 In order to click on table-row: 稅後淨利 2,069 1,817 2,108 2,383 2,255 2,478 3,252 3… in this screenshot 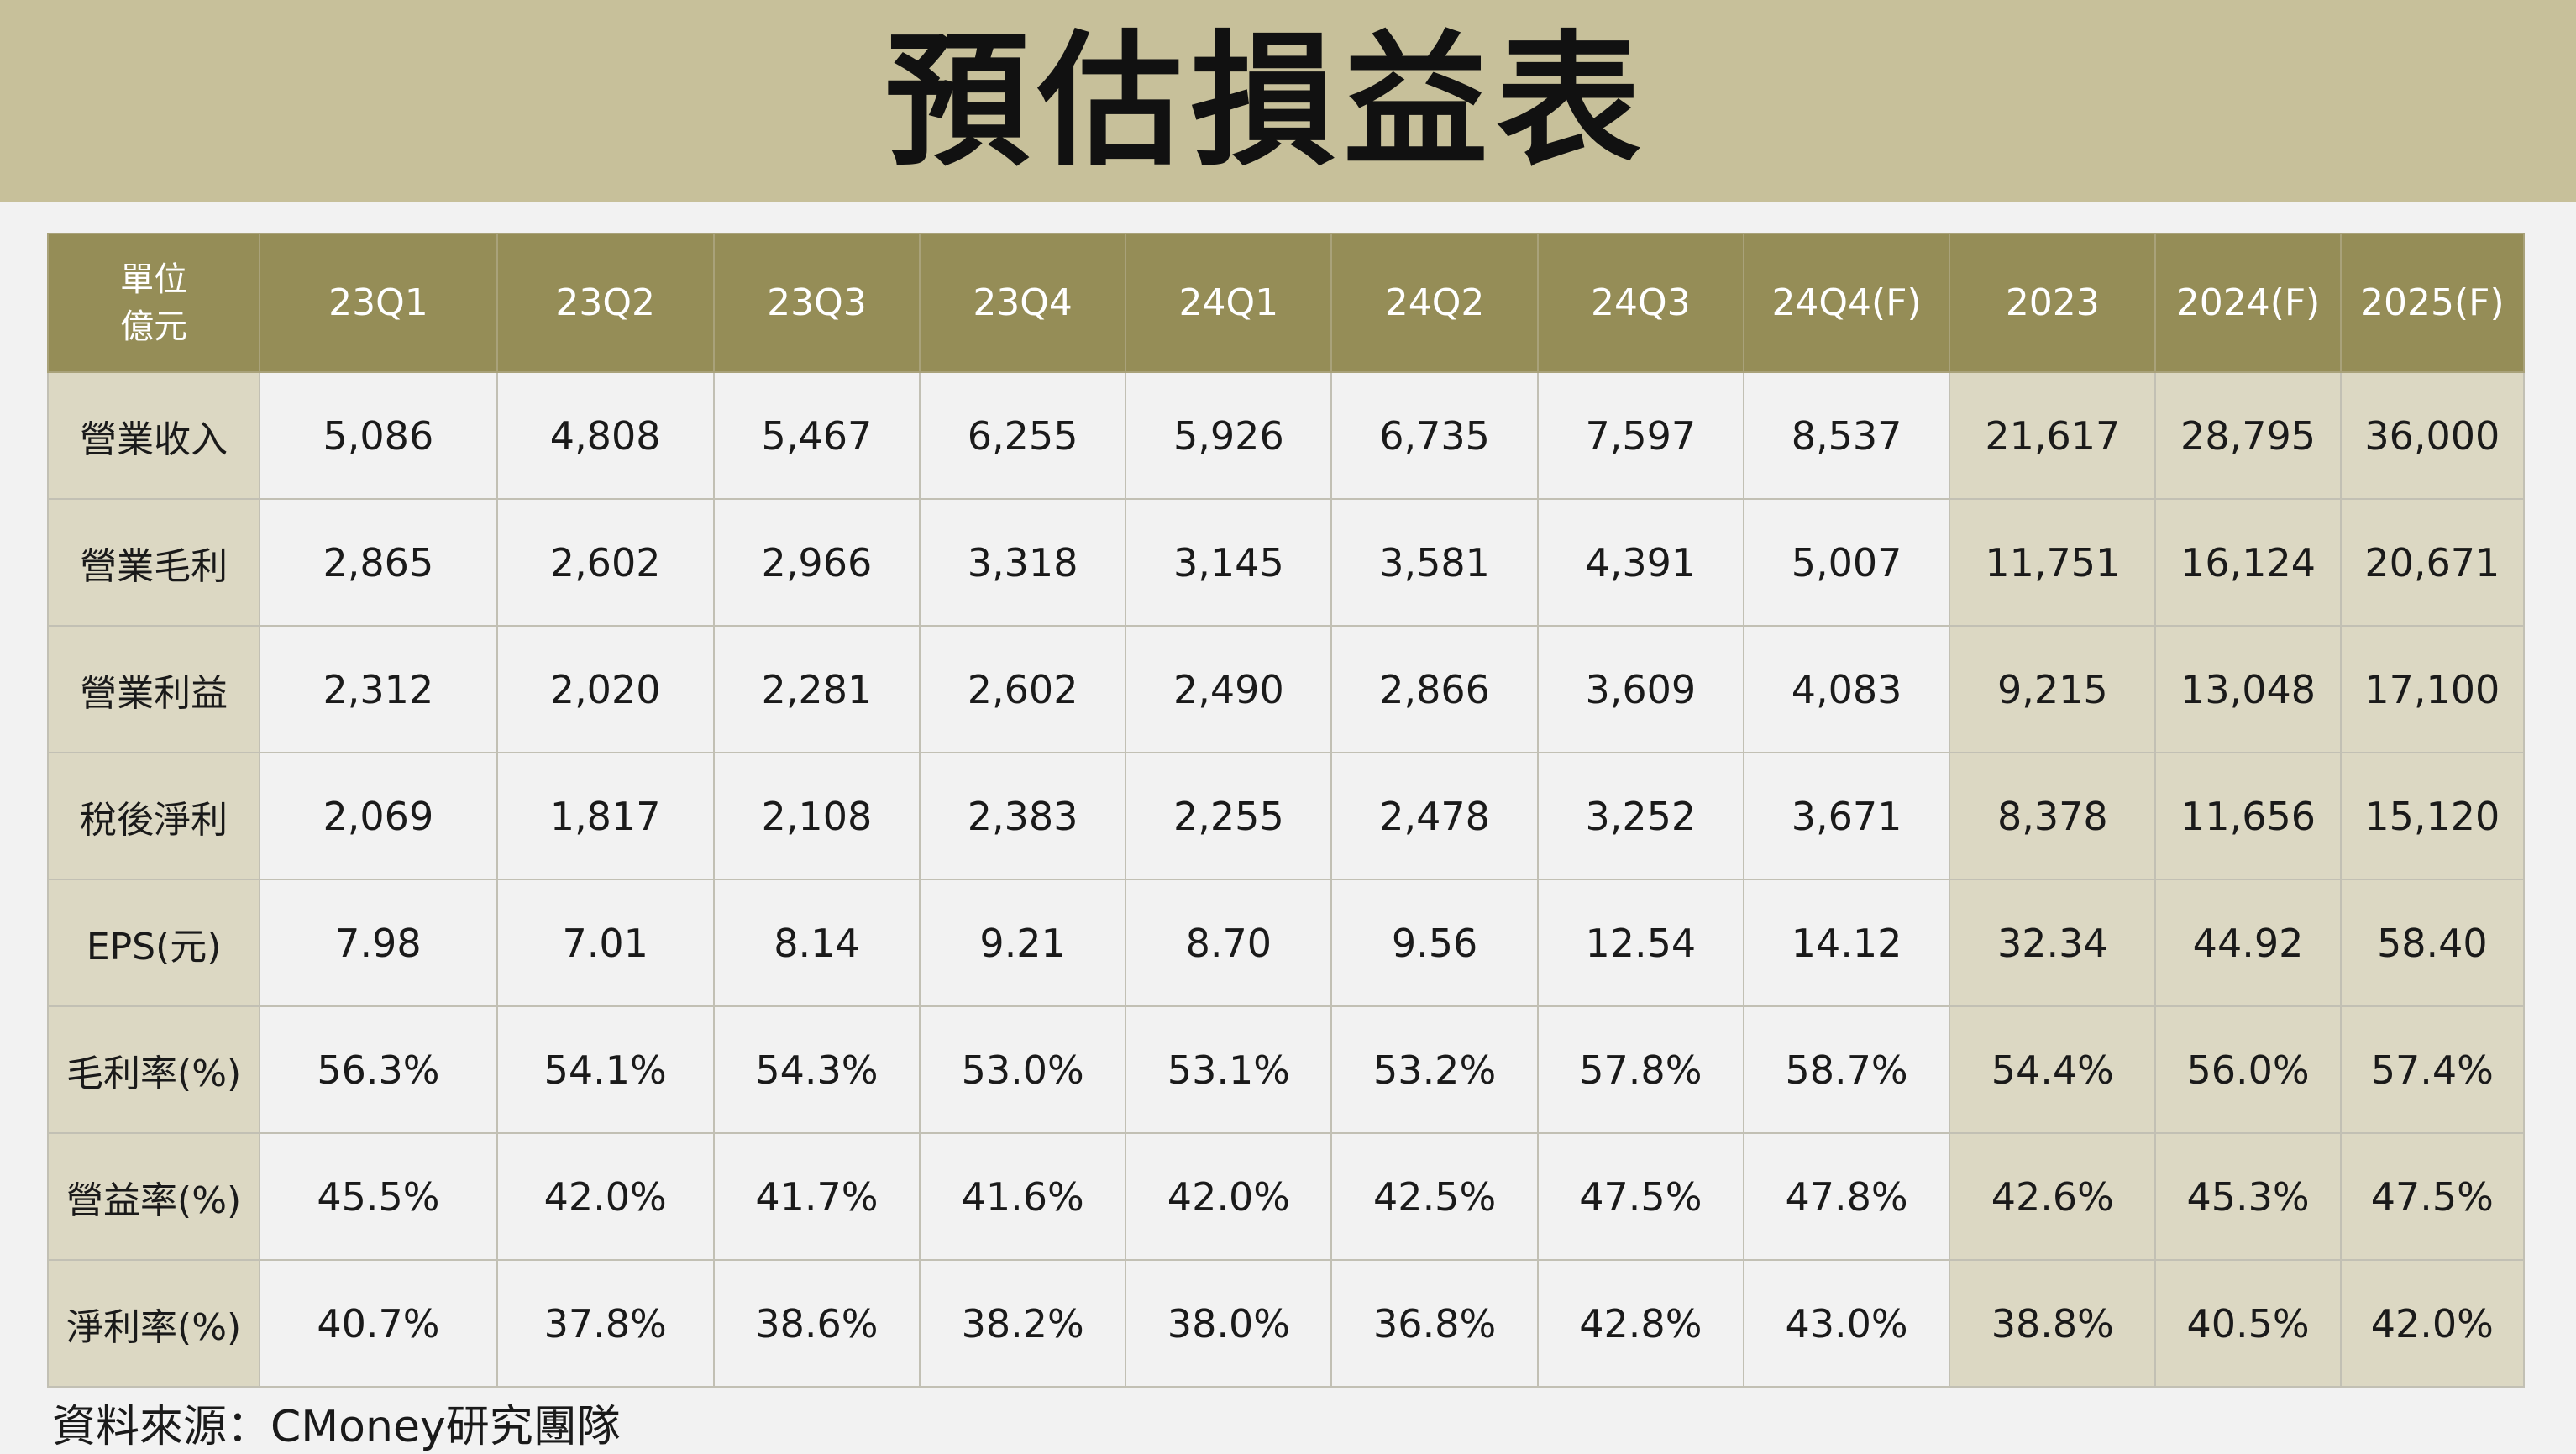, I will do `click(1286, 816)`.